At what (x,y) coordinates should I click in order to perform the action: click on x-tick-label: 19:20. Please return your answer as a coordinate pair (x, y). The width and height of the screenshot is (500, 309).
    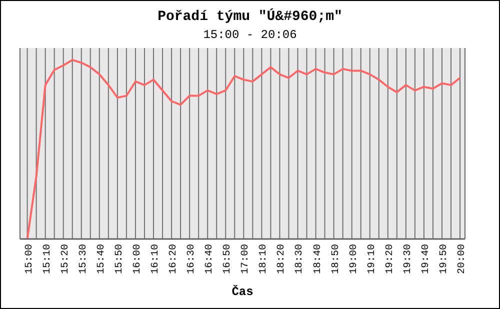
    Looking at the image, I should click on (390, 259).